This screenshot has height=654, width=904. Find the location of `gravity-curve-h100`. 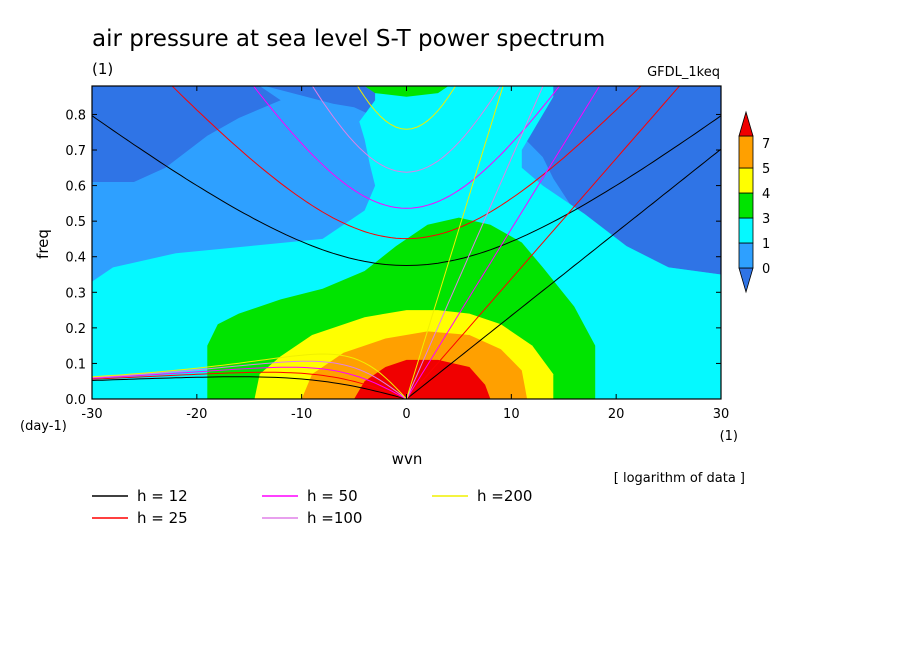

gravity-curve-h100 is located at coordinates (406, 129).